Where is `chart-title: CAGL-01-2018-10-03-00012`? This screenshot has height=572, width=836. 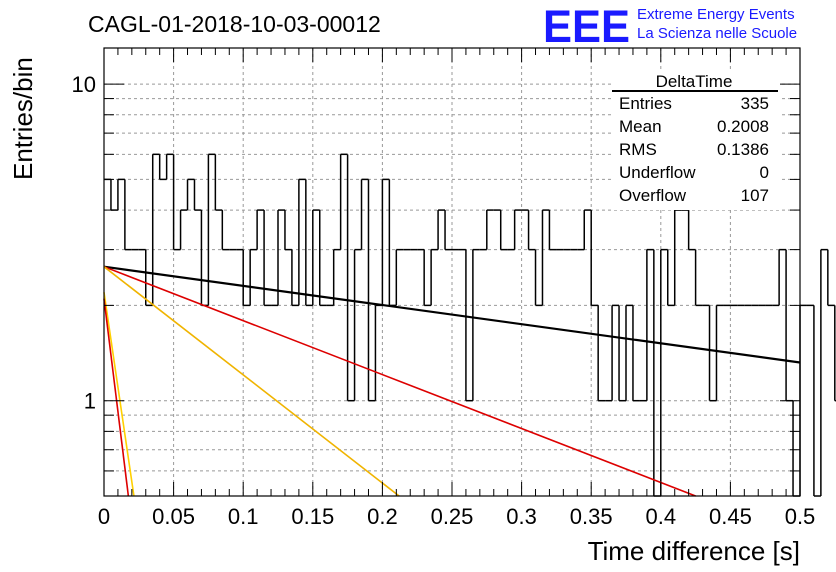 chart-title: CAGL-01-2018-10-03-00012 is located at coordinates (234, 24).